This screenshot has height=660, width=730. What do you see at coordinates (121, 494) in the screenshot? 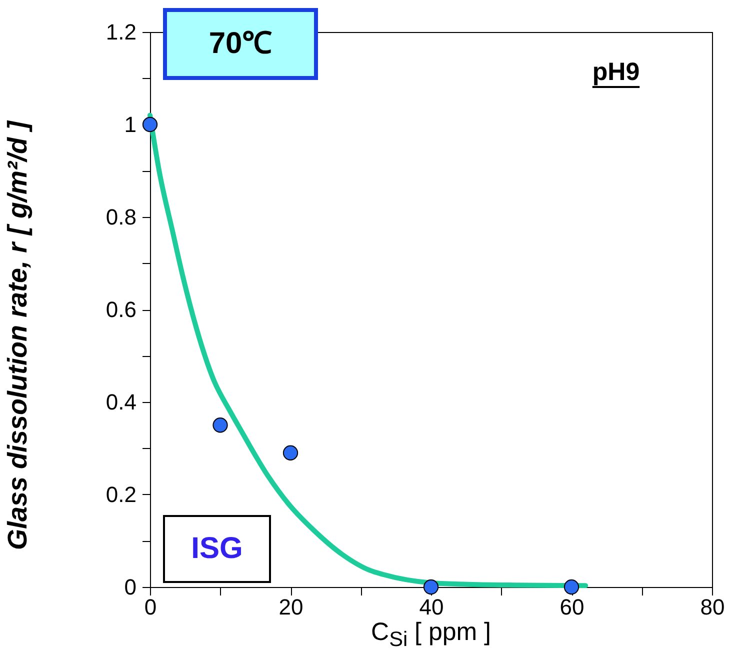
I see `y-tick-label: 0.2` at bounding box center [121, 494].